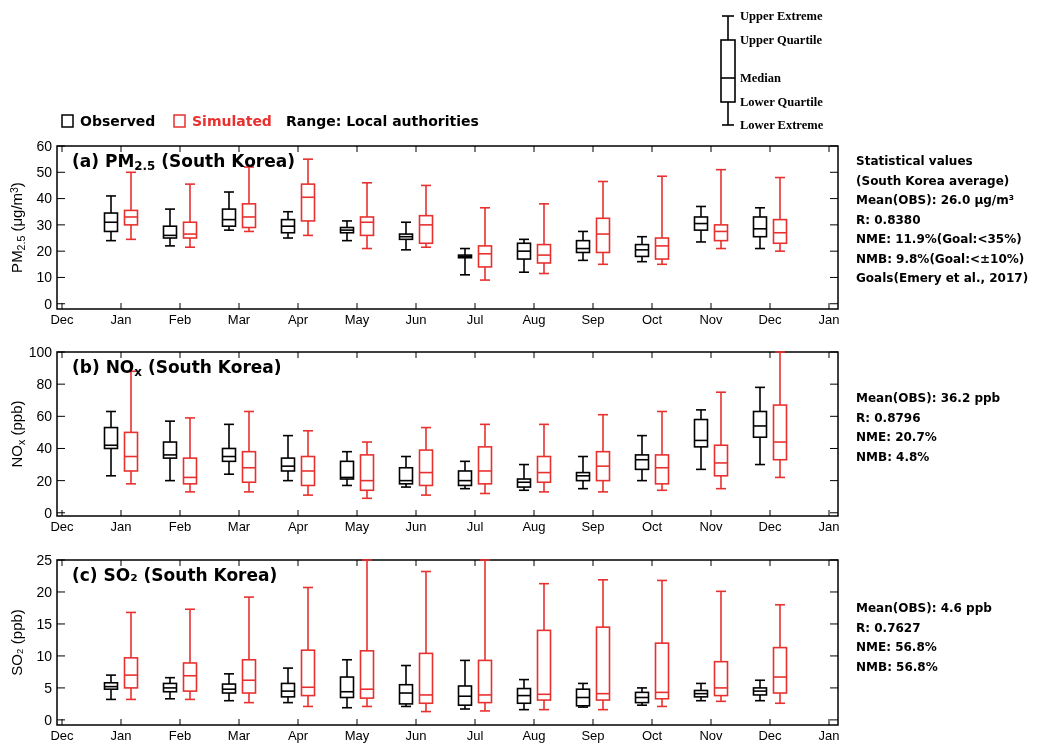 The height and width of the screenshot is (746, 1052). What do you see at coordinates (761, 78) in the screenshot?
I see `text: Median` at bounding box center [761, 78].